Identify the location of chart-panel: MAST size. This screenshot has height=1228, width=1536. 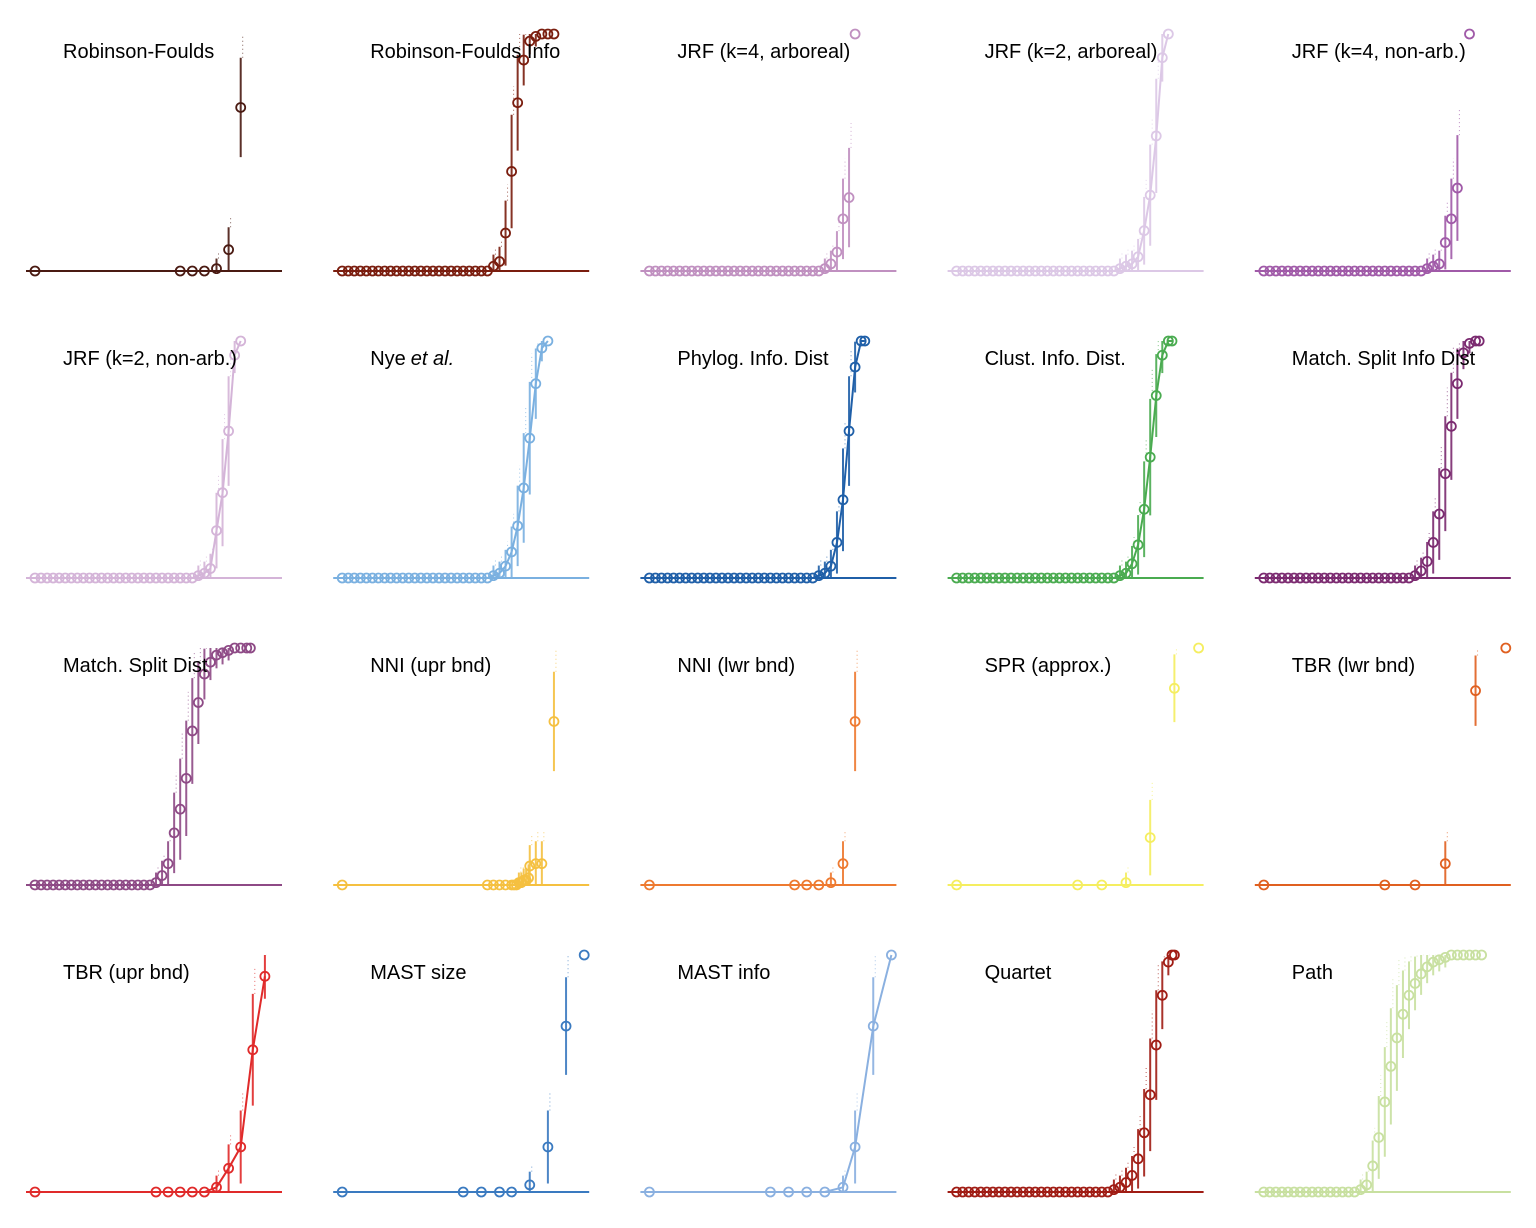
(461, 1073).